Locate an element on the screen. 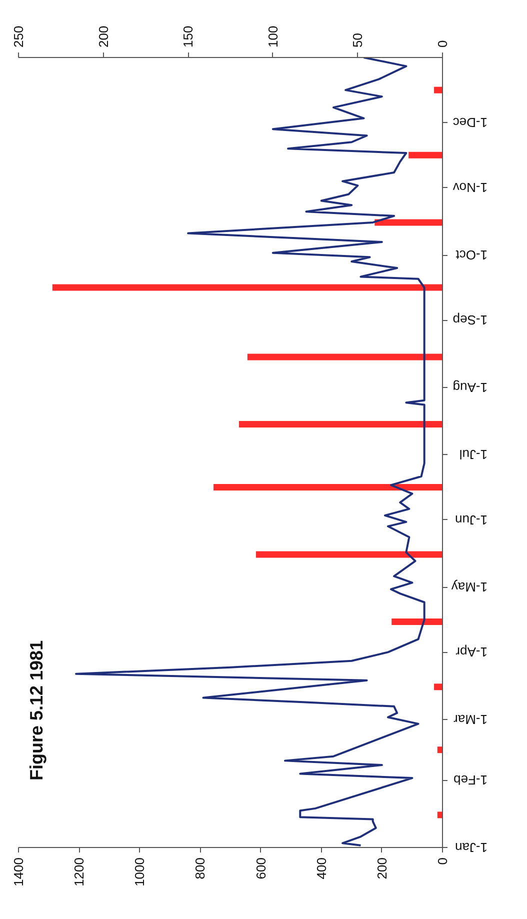  y-tick-label: 1-Sep is located at coordinates (470, 320).